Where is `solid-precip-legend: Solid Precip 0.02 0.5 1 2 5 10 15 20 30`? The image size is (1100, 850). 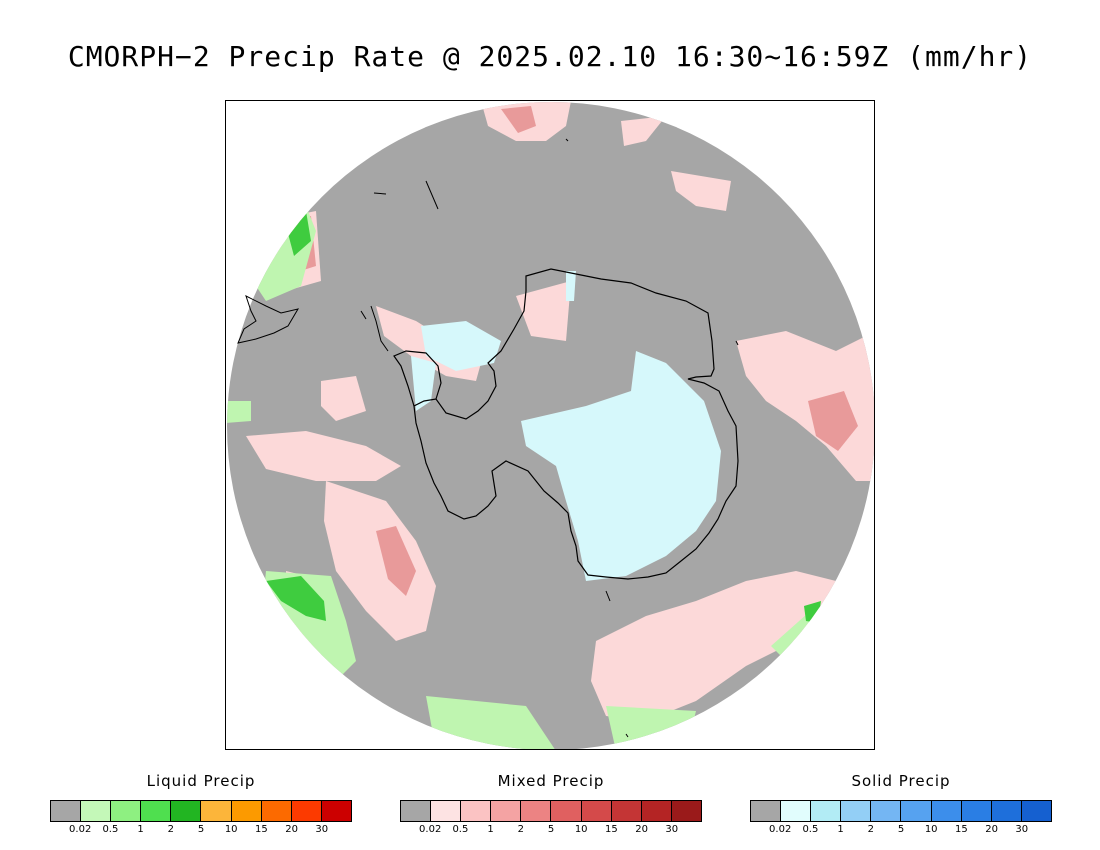
solid-precip-legend: Solid Precip 0.02 0.5 1 2 5 10 15 20 30 is located at coordinates (901, 805).